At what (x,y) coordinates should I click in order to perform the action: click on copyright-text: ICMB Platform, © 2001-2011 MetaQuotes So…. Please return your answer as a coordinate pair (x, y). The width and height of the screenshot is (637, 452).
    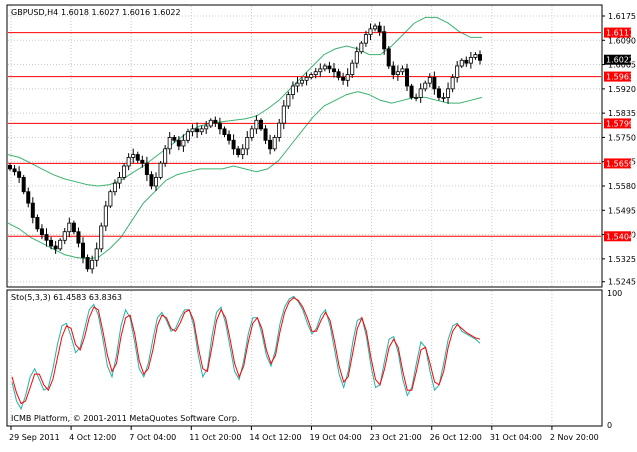
    Looking at the image, I should click on (125, 418).